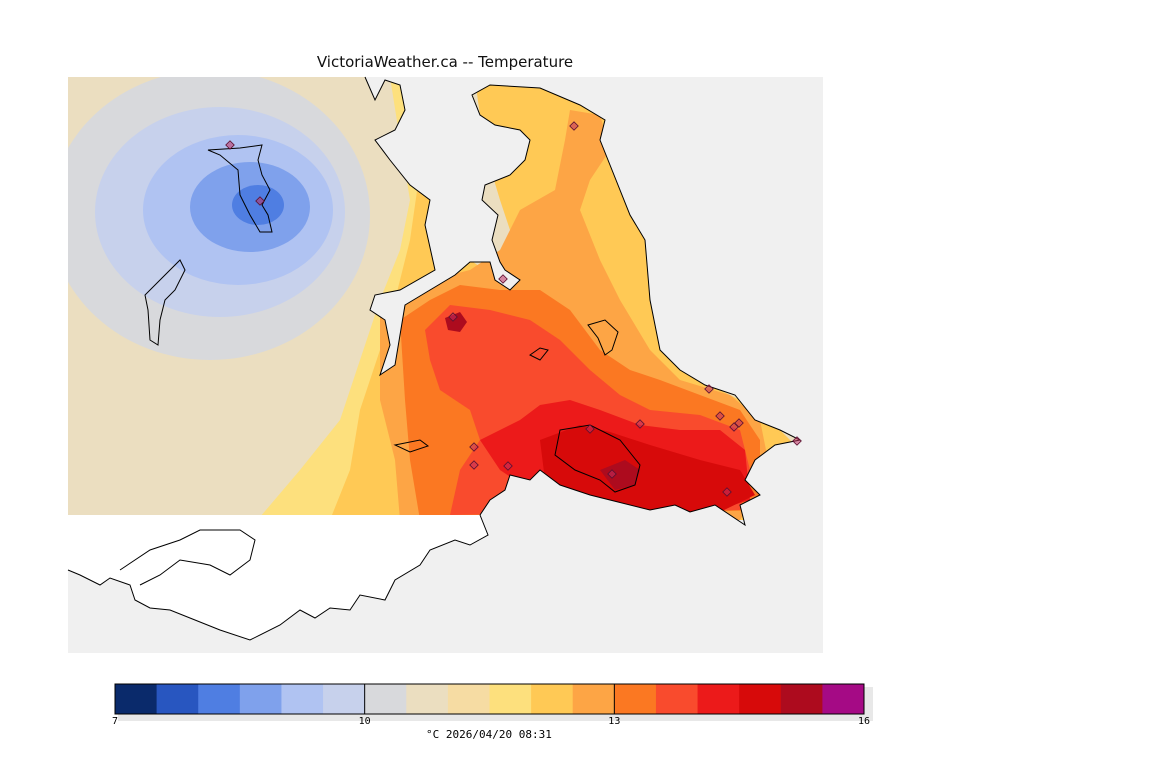  I want to click on legend-swatches, so click(490, 699).